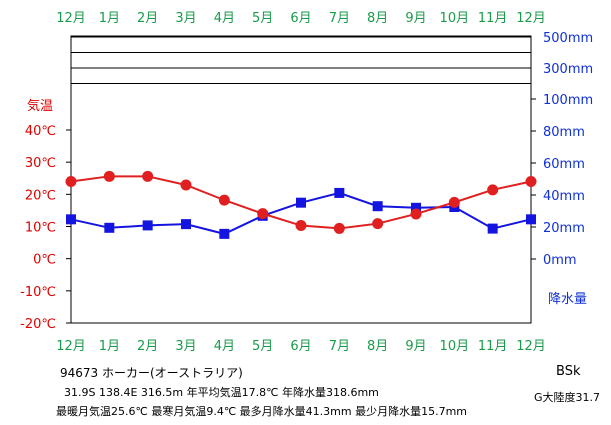  Describe the element at coordinates (455, 18) in the screenshot. I see `month-label-top: 10月` at that location.